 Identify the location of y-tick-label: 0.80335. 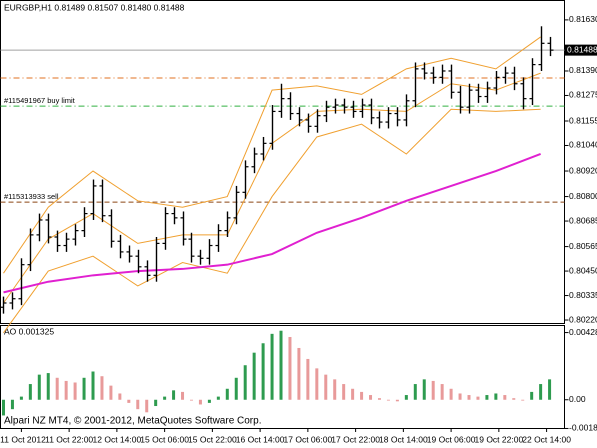
(583, 295).